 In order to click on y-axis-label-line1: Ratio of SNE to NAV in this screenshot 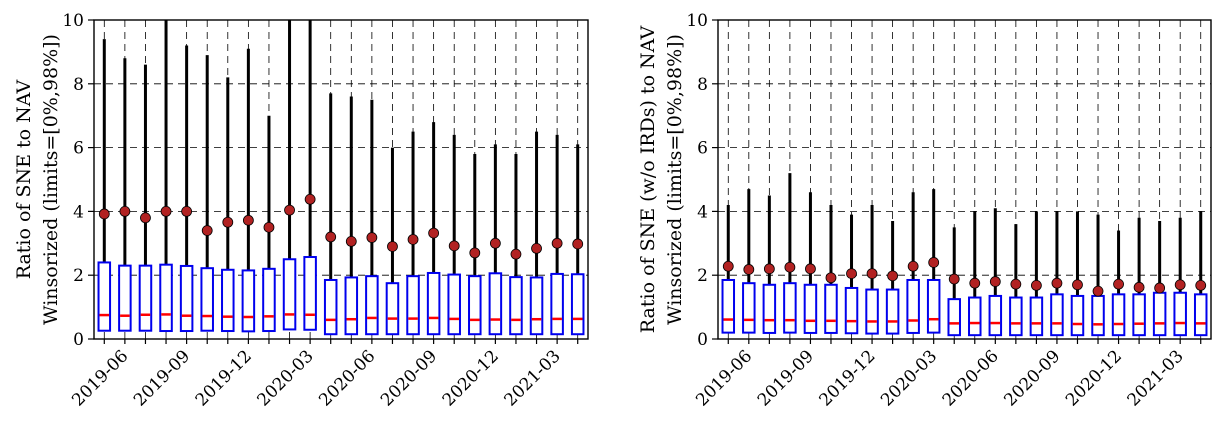, I will do `click(24, 179)`.